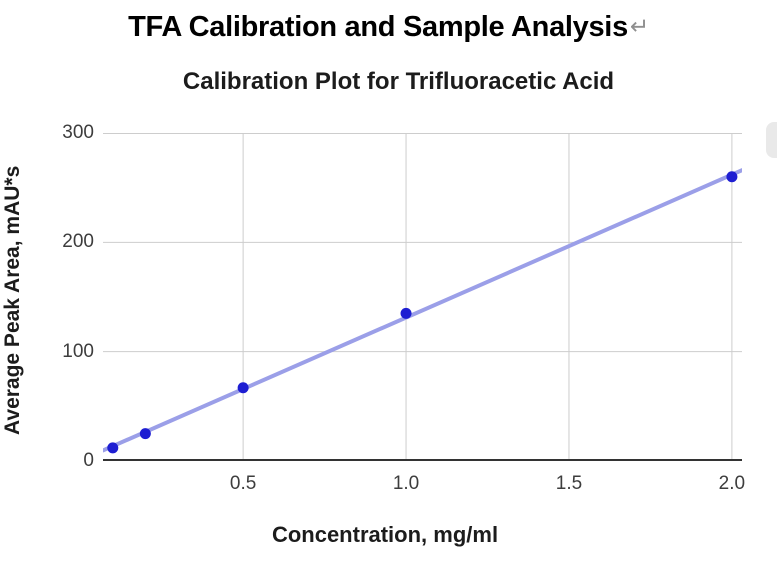 Image resolution: width=777 pixels, height=588 pixels. Describe the element at coordinates (398, 81) in the screenshot. I see `chart-title: Calibration Plot for Trifluoracetic Acid` at that location.